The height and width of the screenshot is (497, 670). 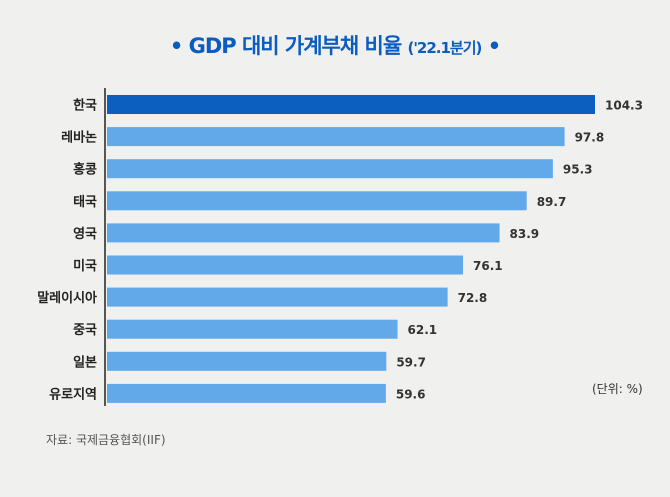 What do you see at coordinates (73, 394) in the screenshot?
I see `category-label: 유로지역` at bounding box center [73, 394].